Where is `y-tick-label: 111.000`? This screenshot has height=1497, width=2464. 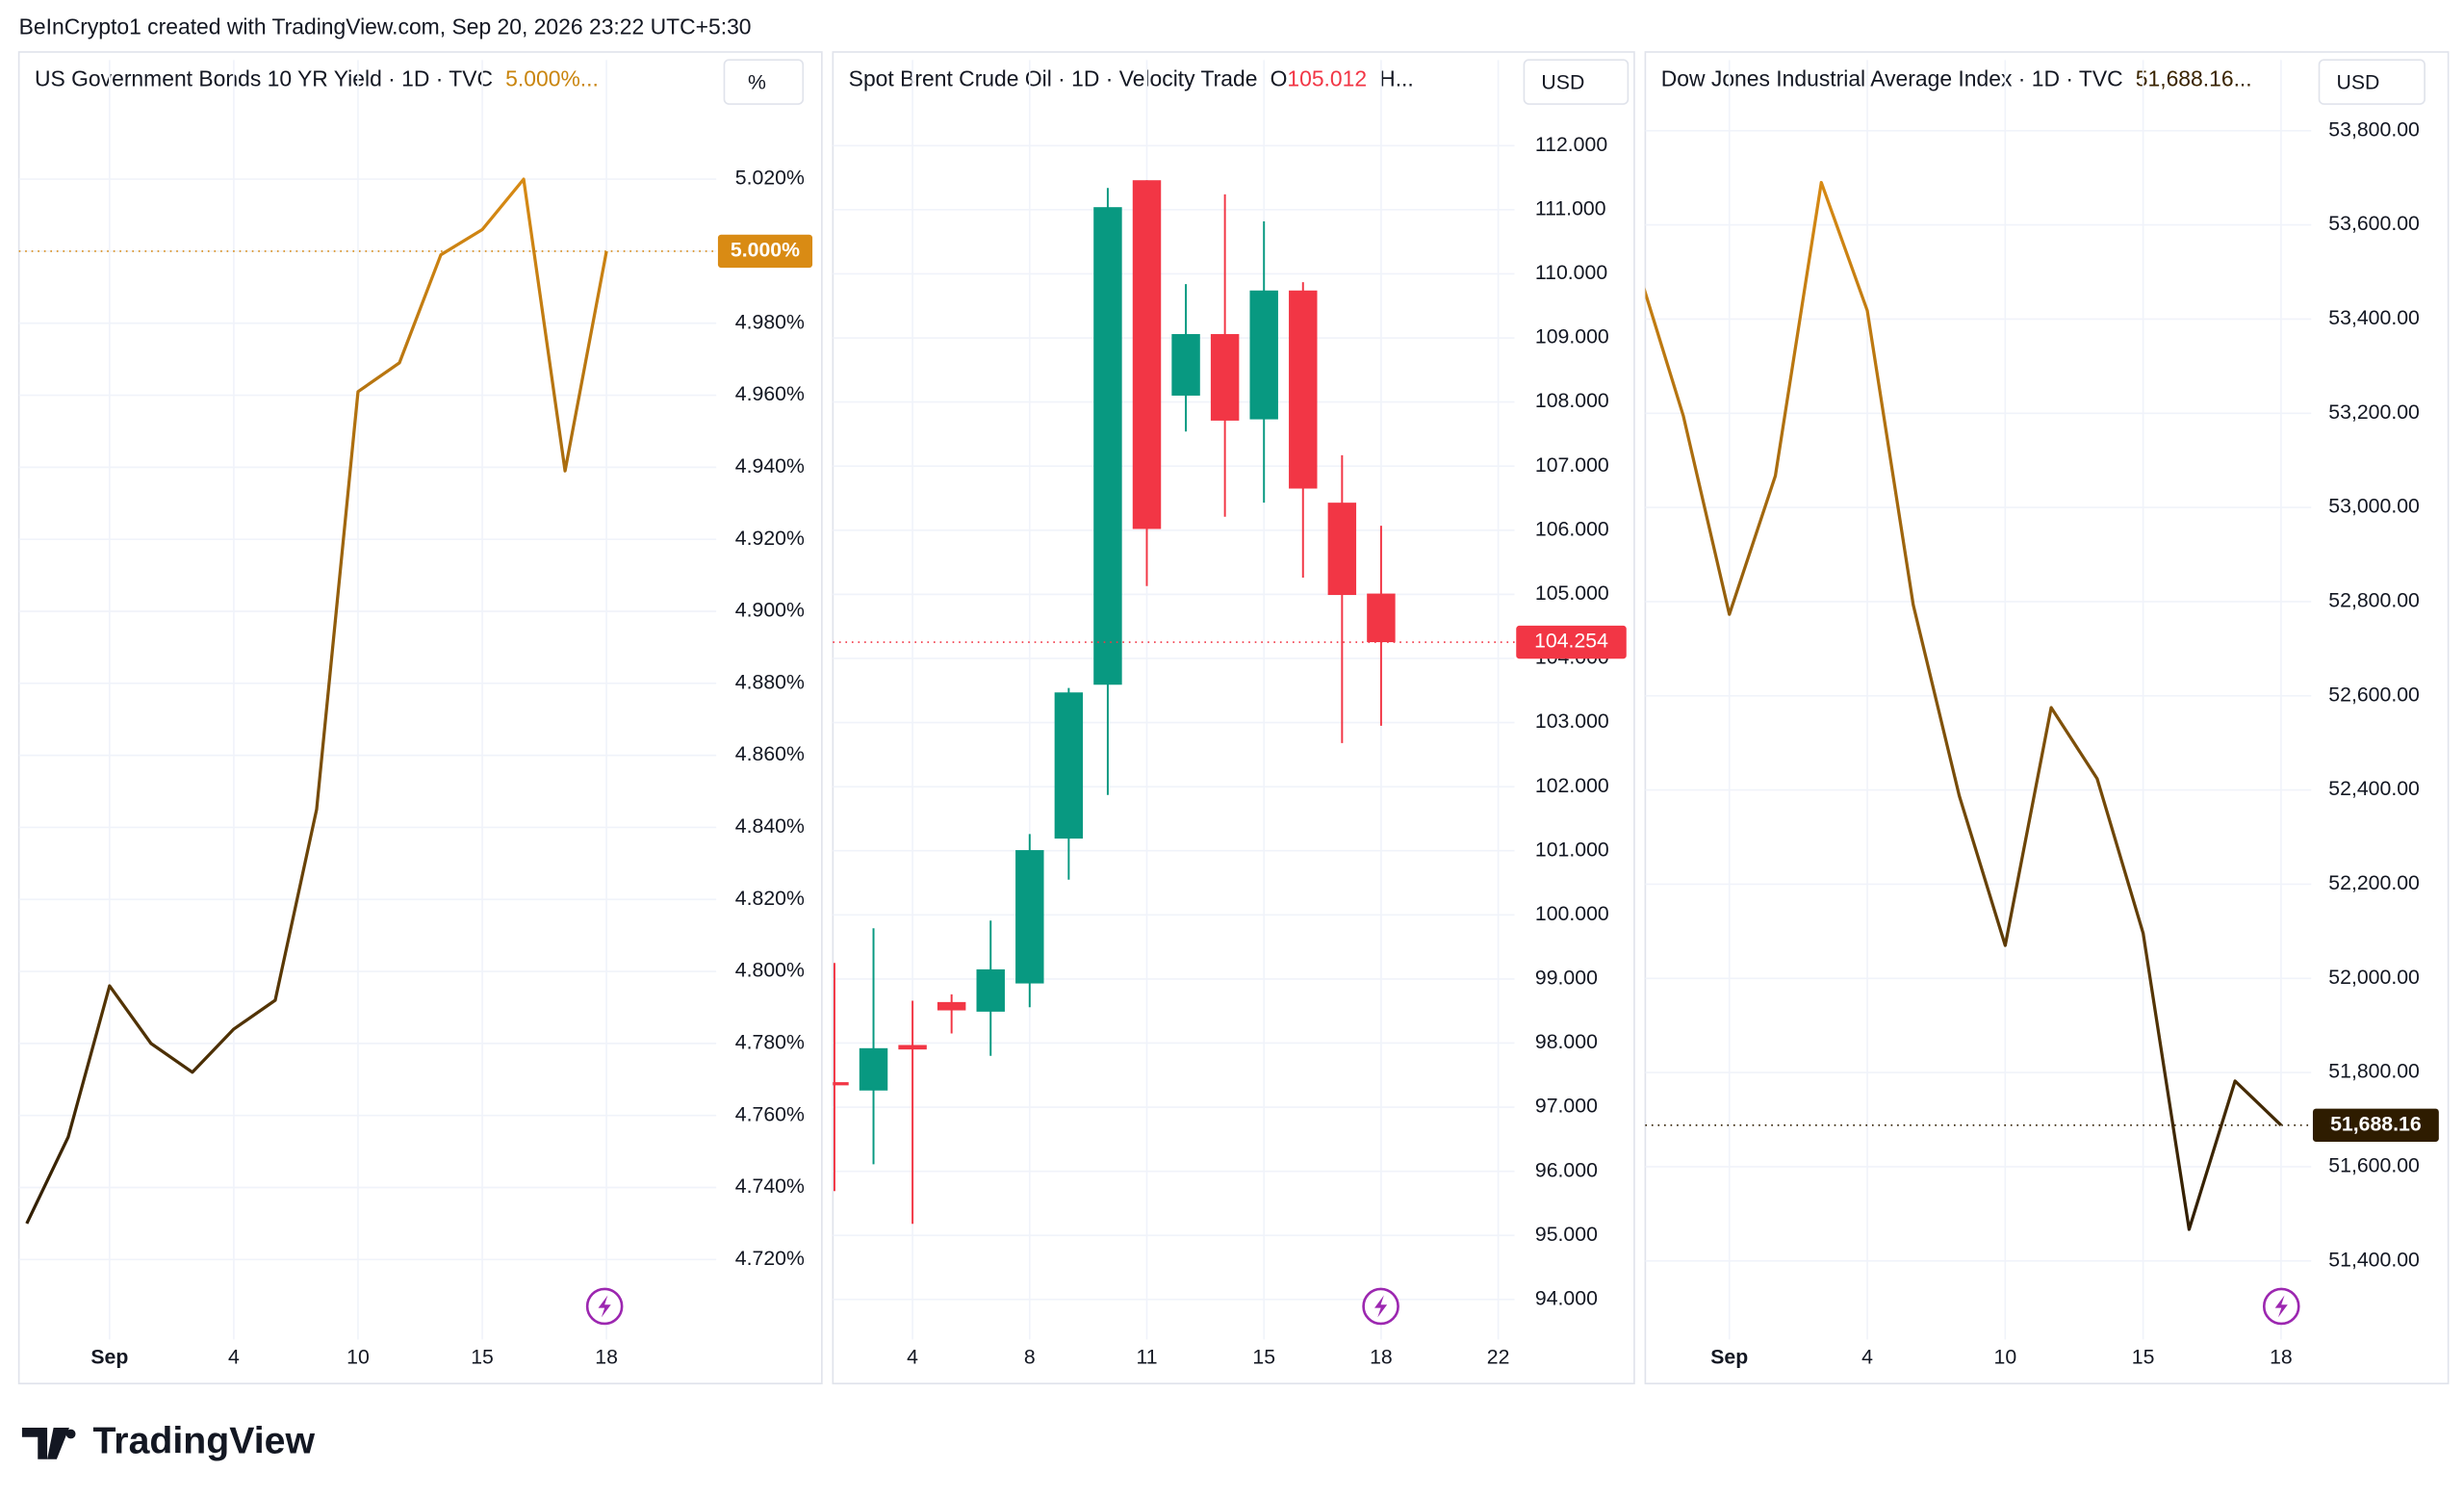
y-tick-label: 111.000 is located at coordinates (1570, 207).